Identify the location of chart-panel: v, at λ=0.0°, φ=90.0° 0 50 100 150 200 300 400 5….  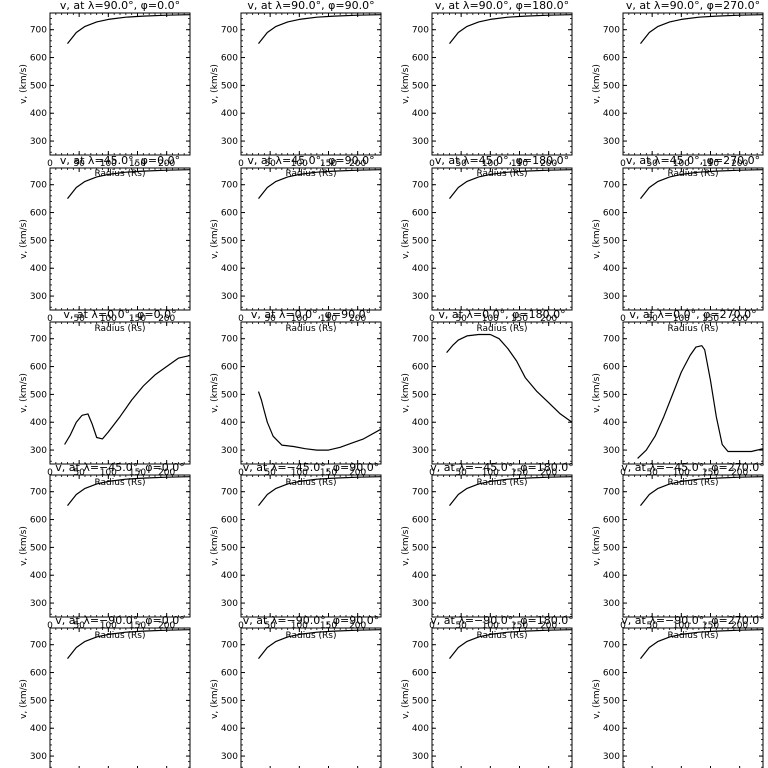
(296, 398).